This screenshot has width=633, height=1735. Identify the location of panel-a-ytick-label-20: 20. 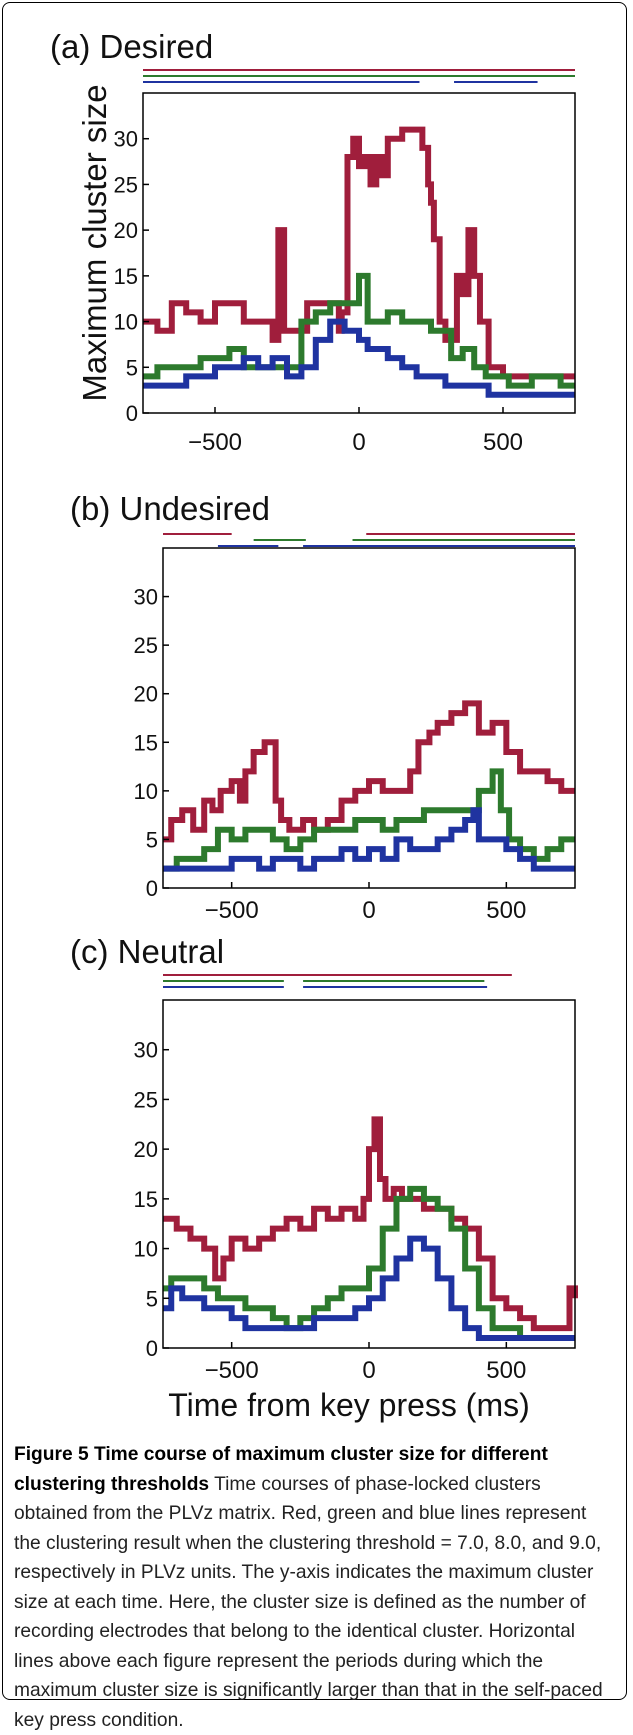
(126, 230).